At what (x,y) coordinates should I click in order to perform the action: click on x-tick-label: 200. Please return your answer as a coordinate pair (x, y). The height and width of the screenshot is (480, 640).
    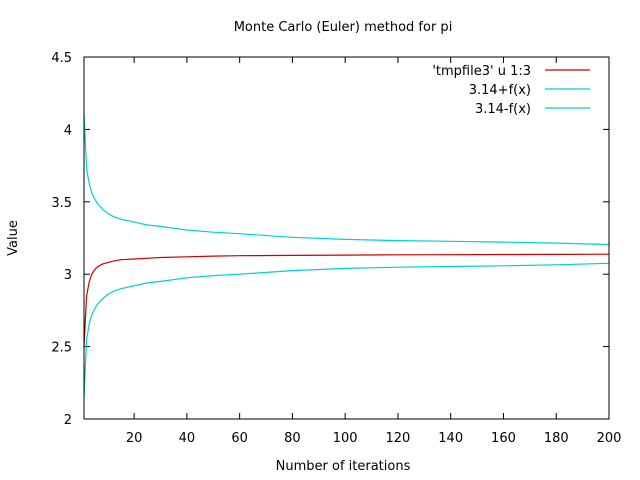
    Looking at the image, I should click on (609, 438).